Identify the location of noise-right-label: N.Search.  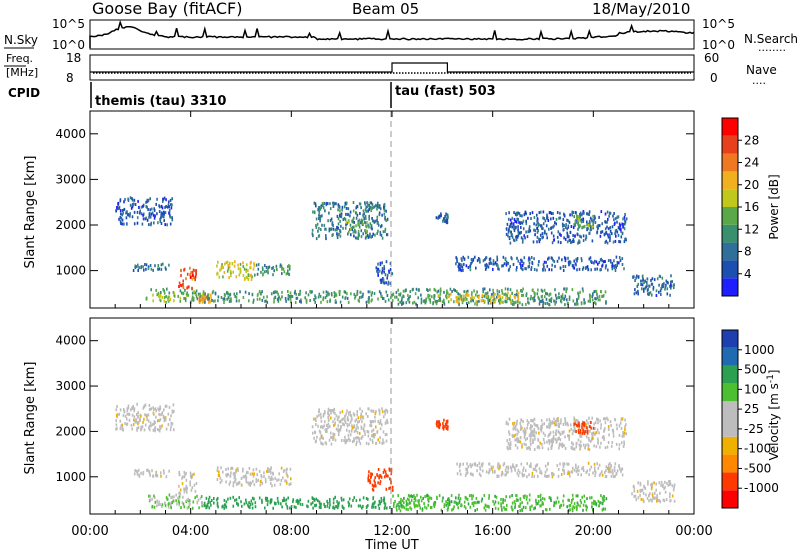
(771, 39).